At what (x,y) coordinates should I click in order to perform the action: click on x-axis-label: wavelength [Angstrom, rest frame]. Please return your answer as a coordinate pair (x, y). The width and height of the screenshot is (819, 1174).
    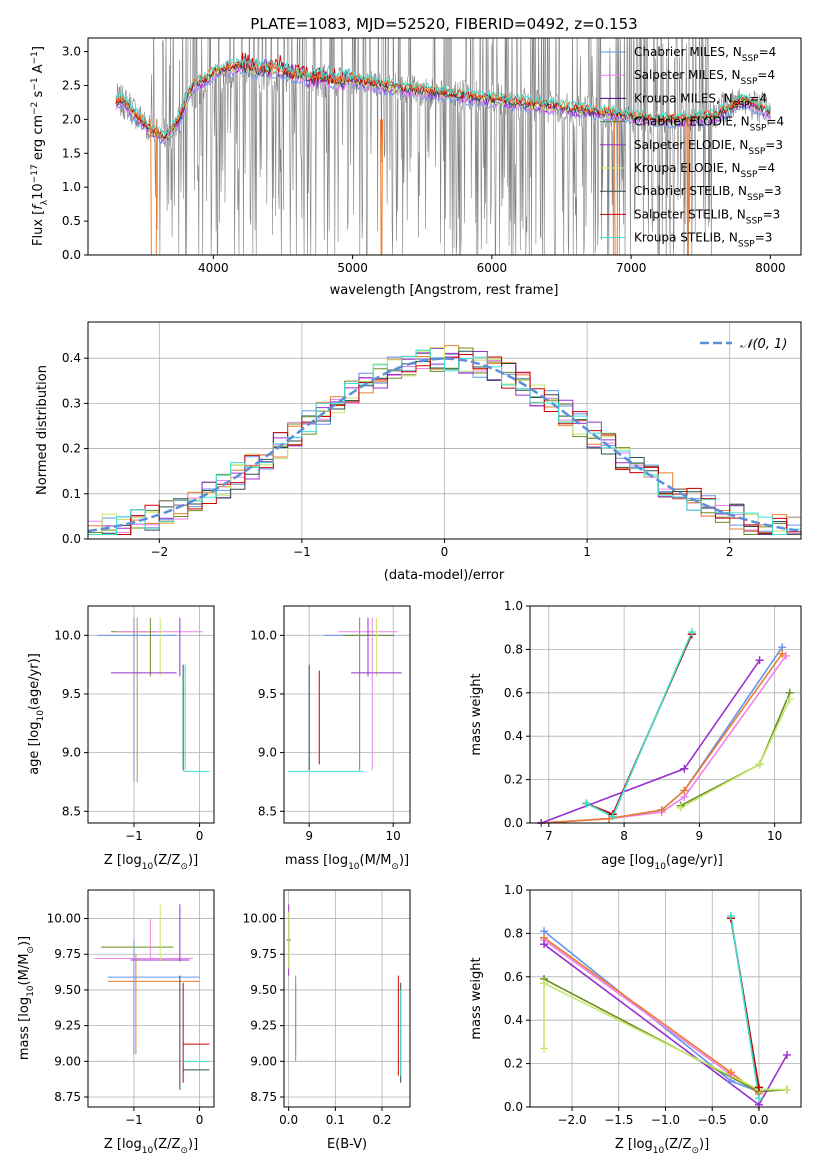
    Looking at the image, I should click on (444, 290).